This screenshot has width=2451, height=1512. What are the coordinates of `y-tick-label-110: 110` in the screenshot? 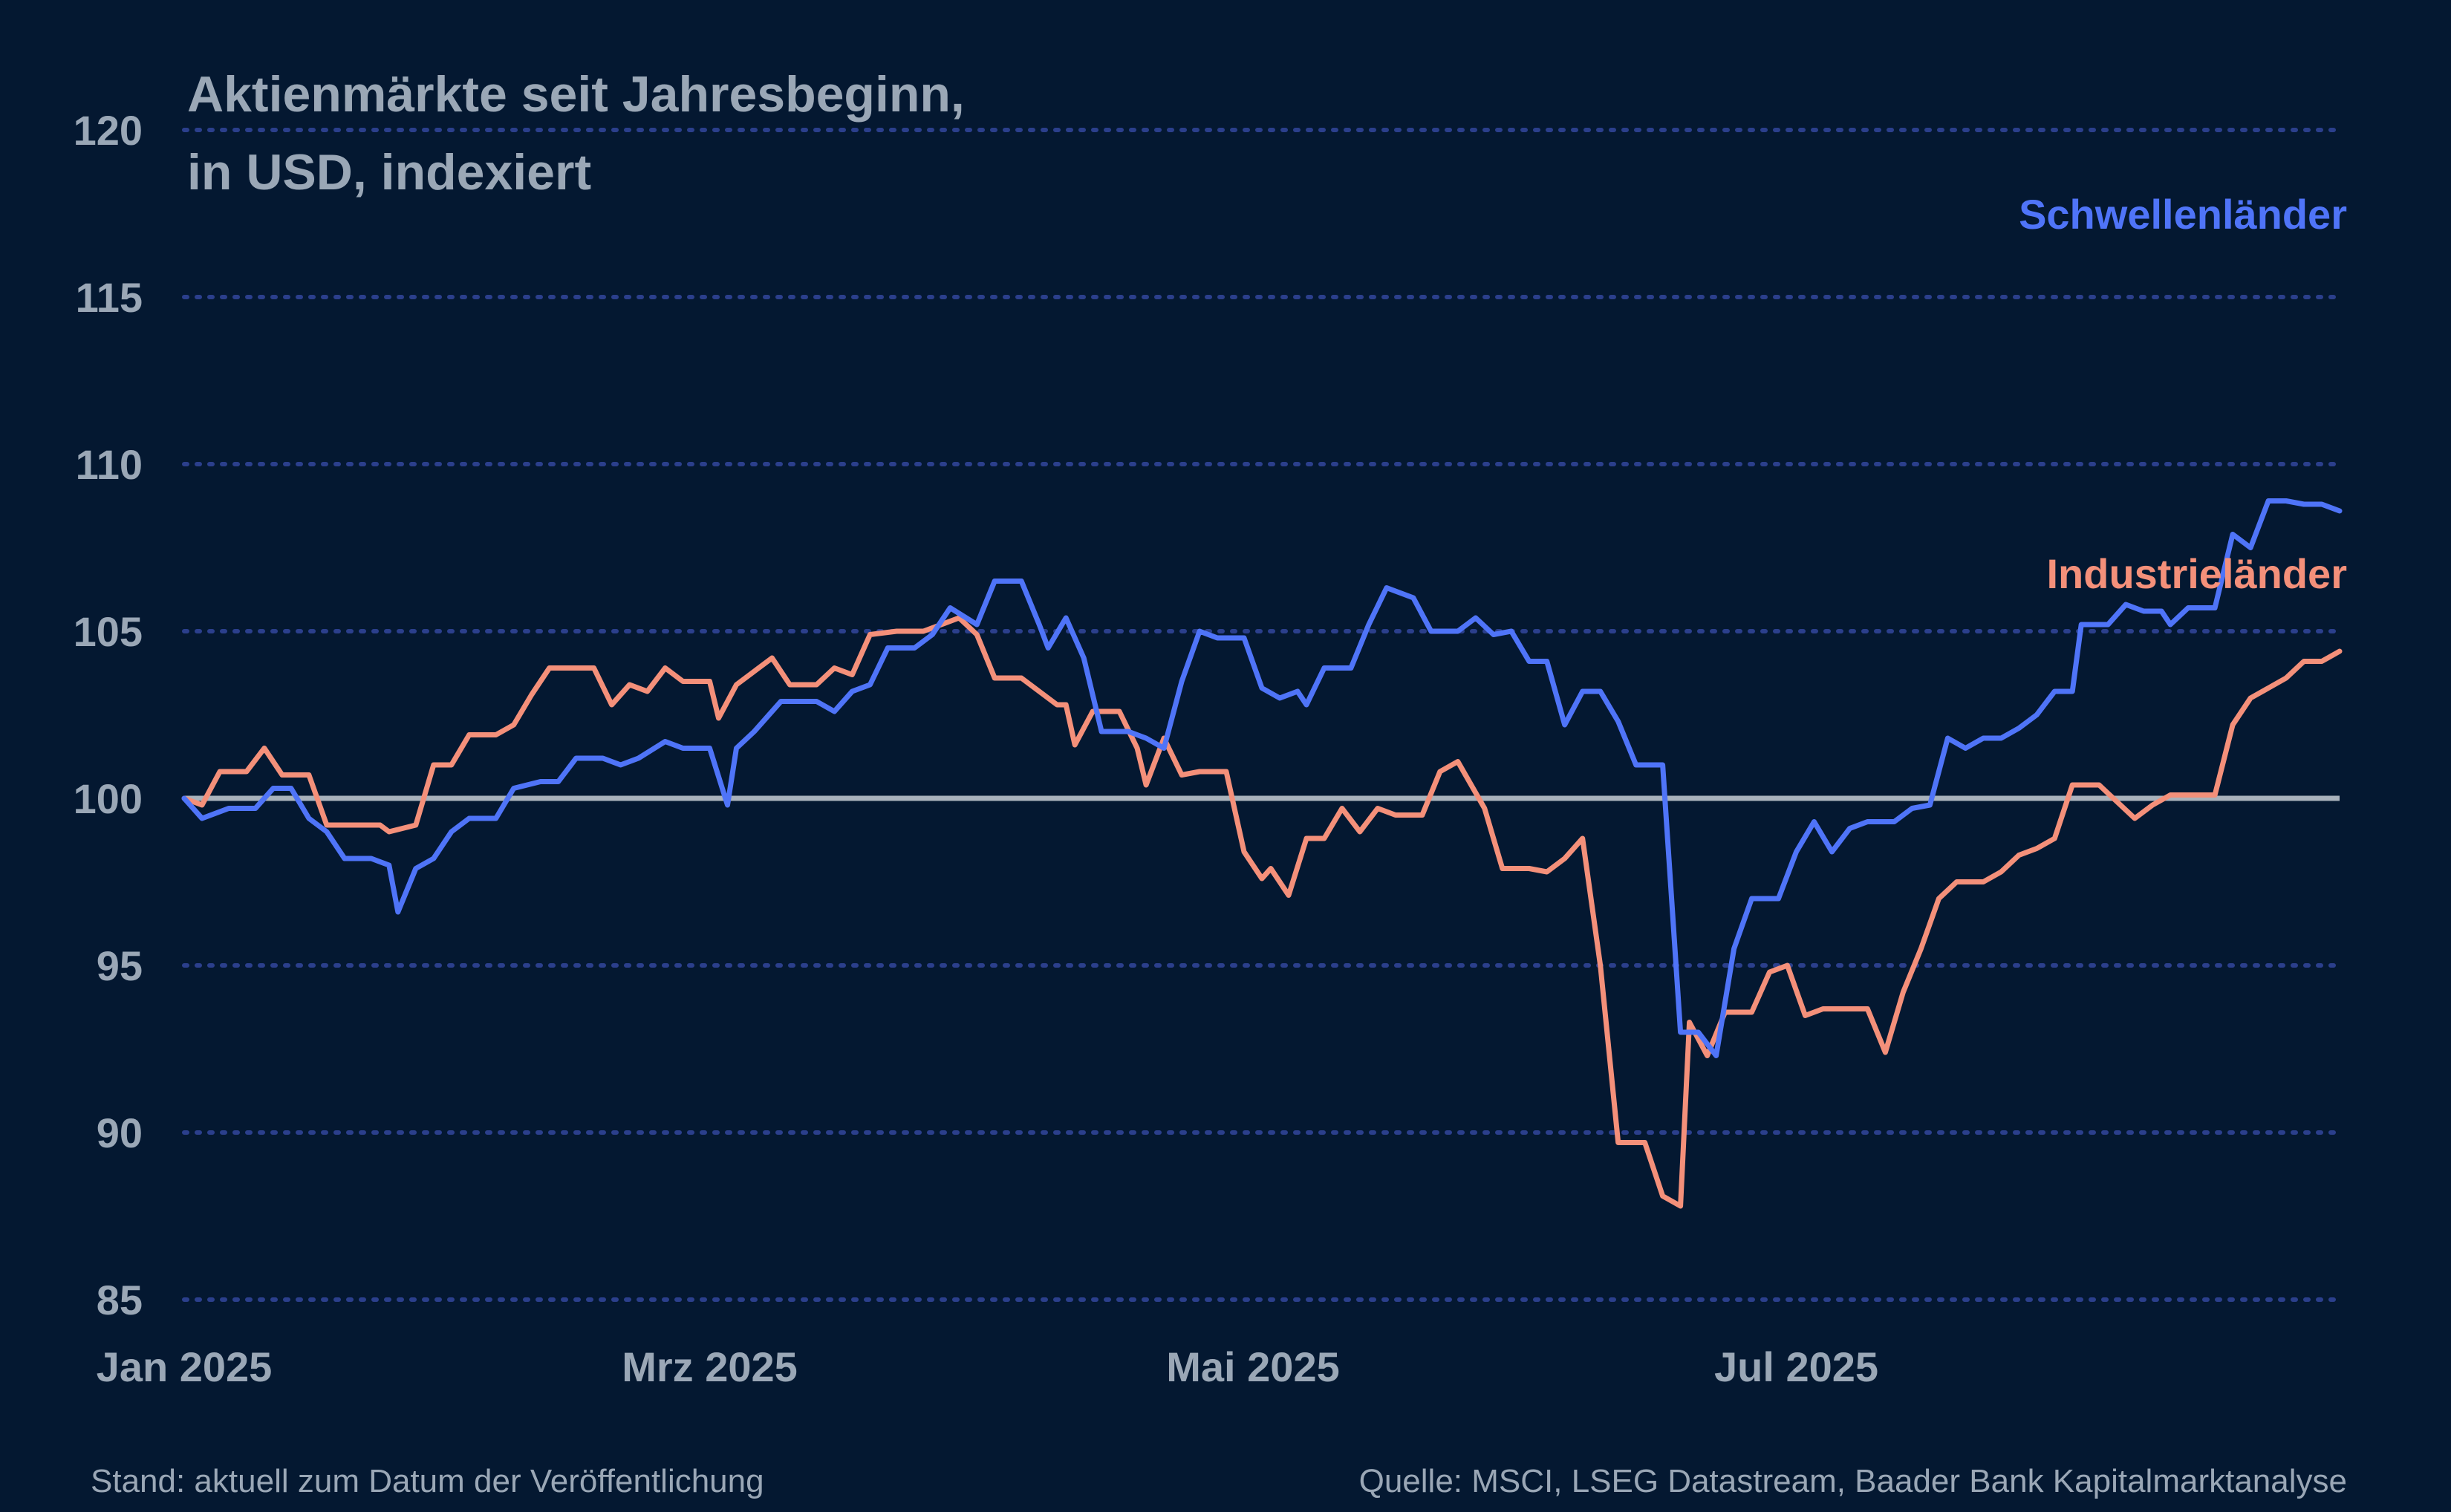 It's located at (109, 464).